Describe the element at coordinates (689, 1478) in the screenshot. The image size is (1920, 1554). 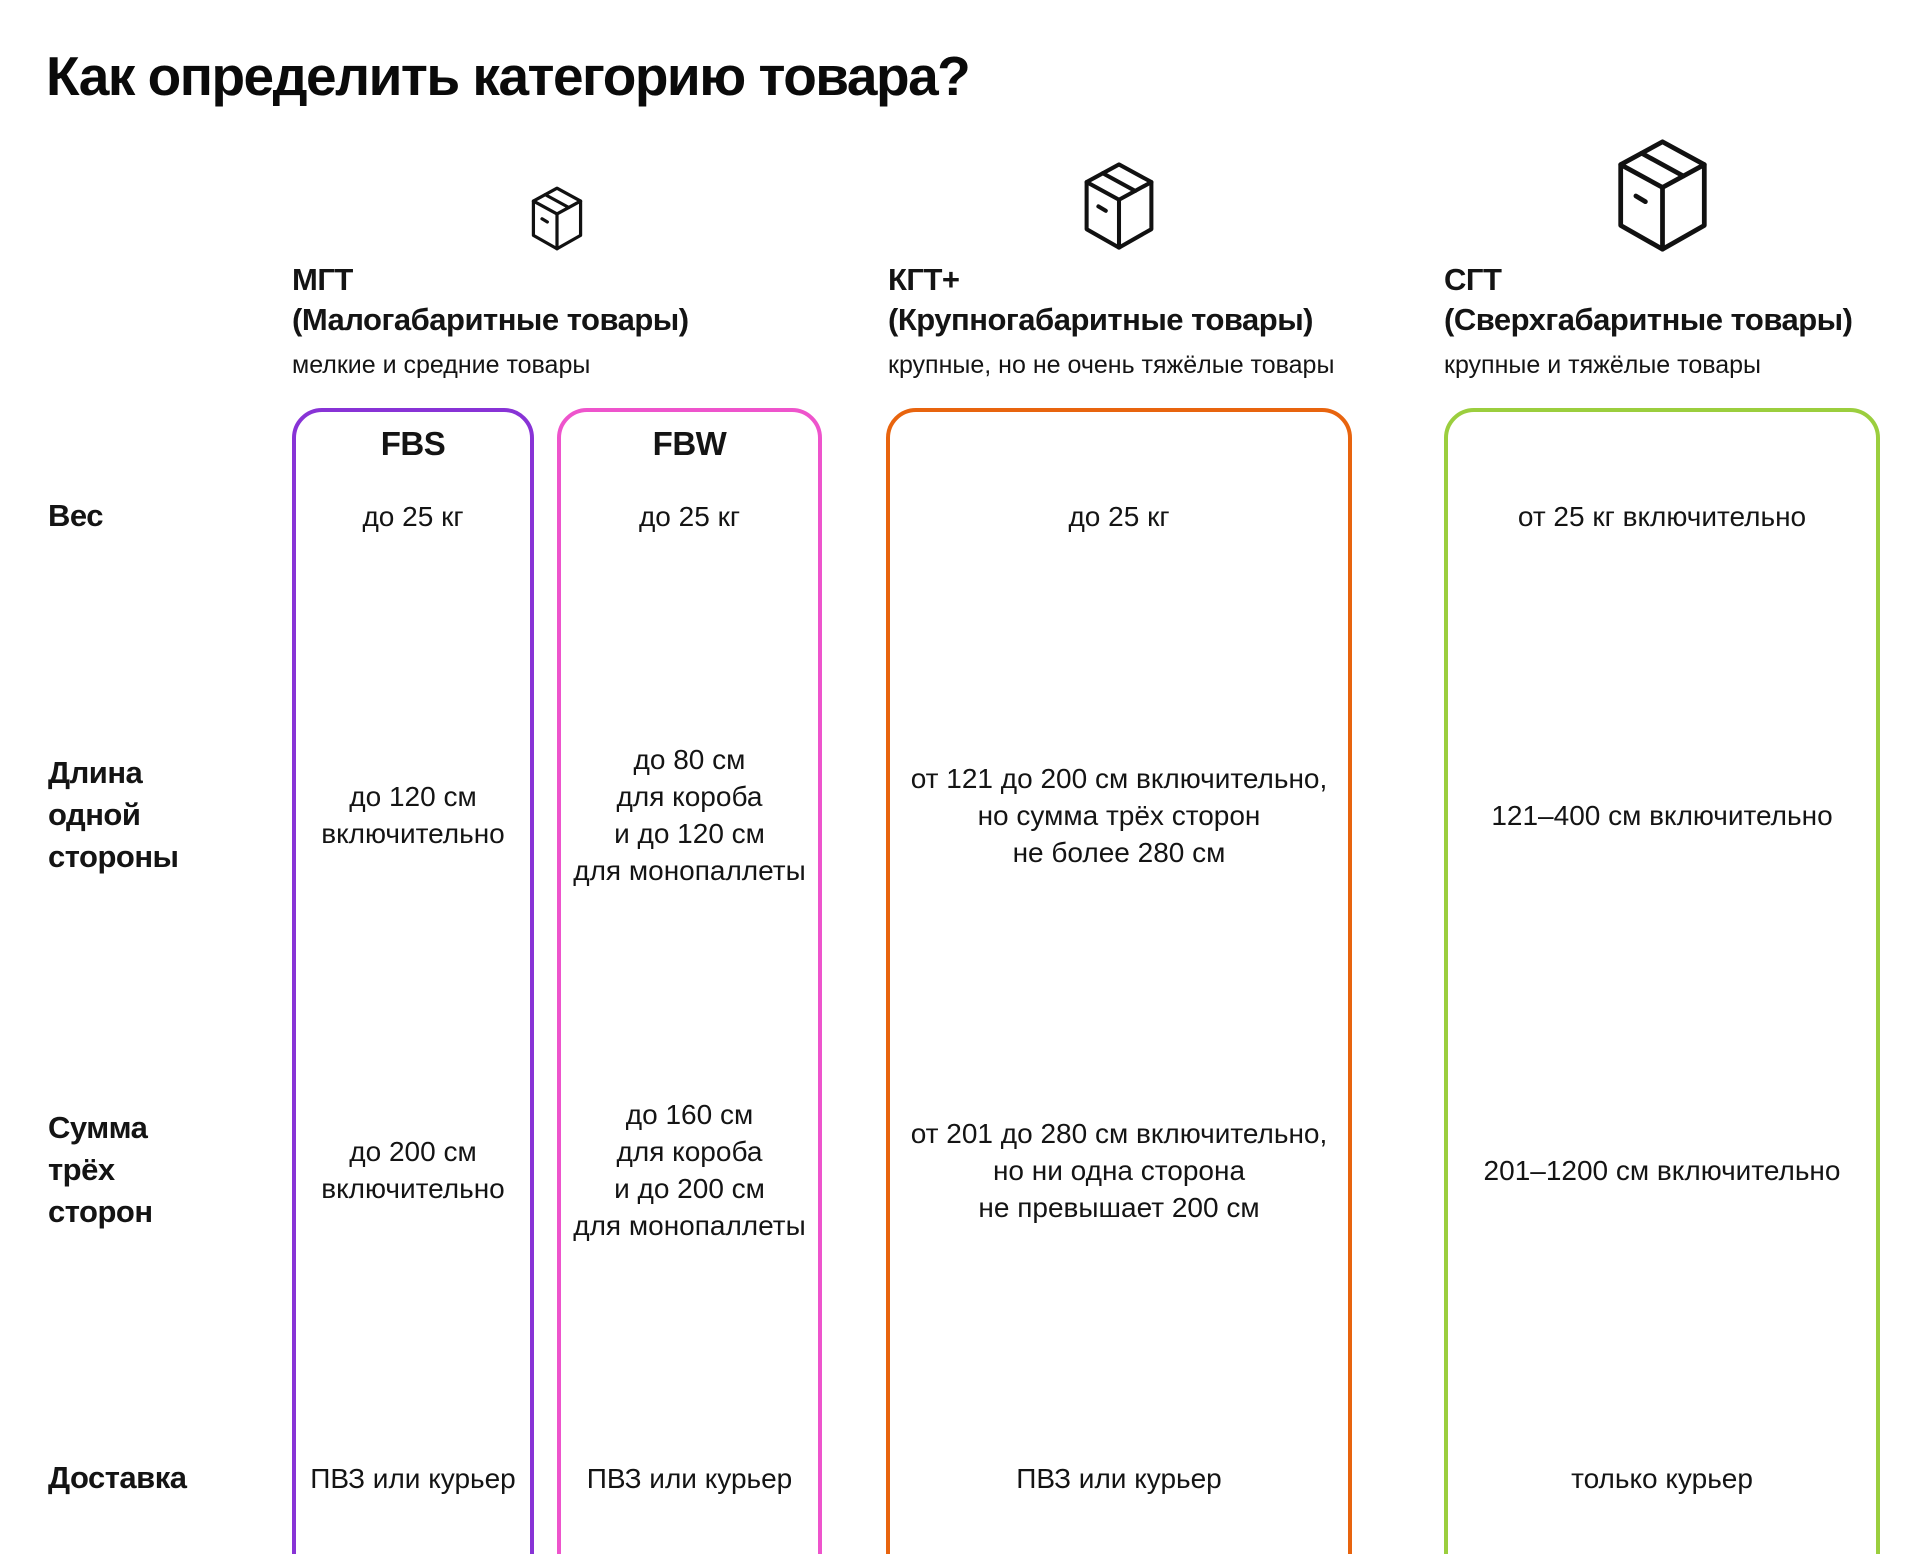
I see `cell-delivery-fbw: ПВЗ или курьер` at that location.